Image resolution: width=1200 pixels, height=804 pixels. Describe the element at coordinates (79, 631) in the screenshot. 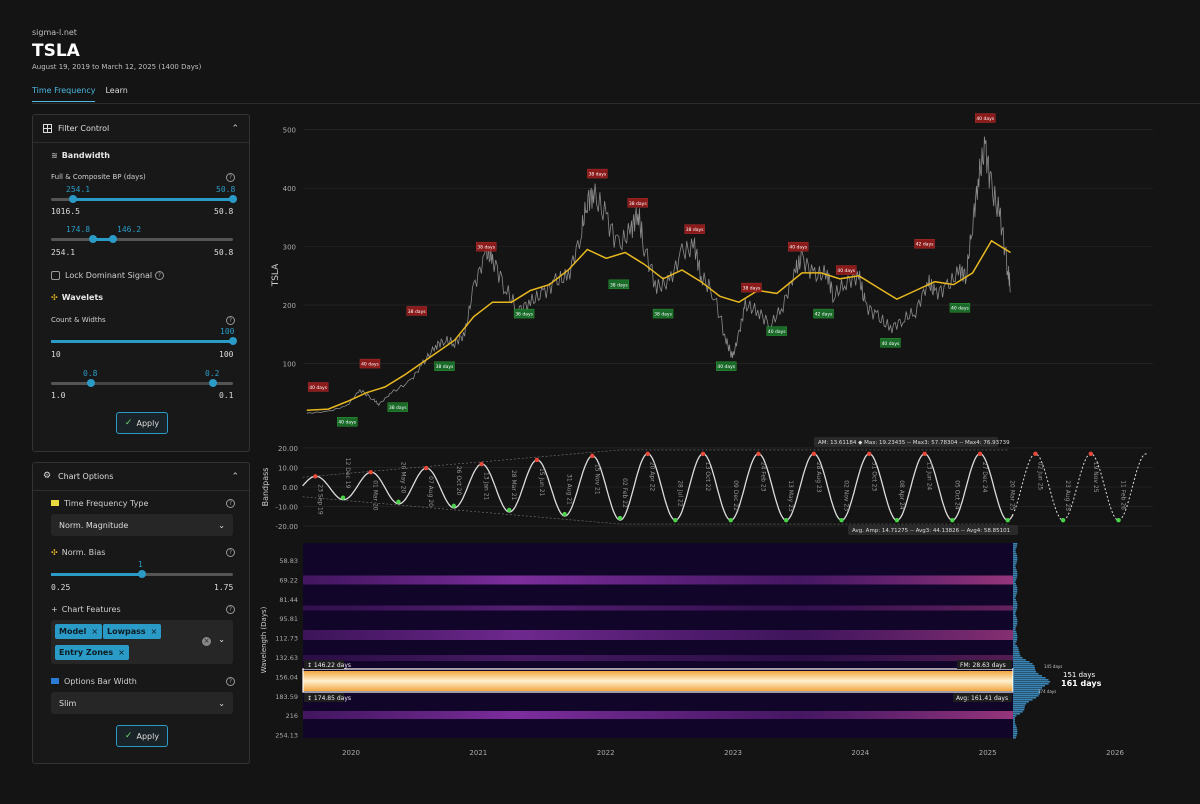

I see `chip-model: Model ×` at that location.